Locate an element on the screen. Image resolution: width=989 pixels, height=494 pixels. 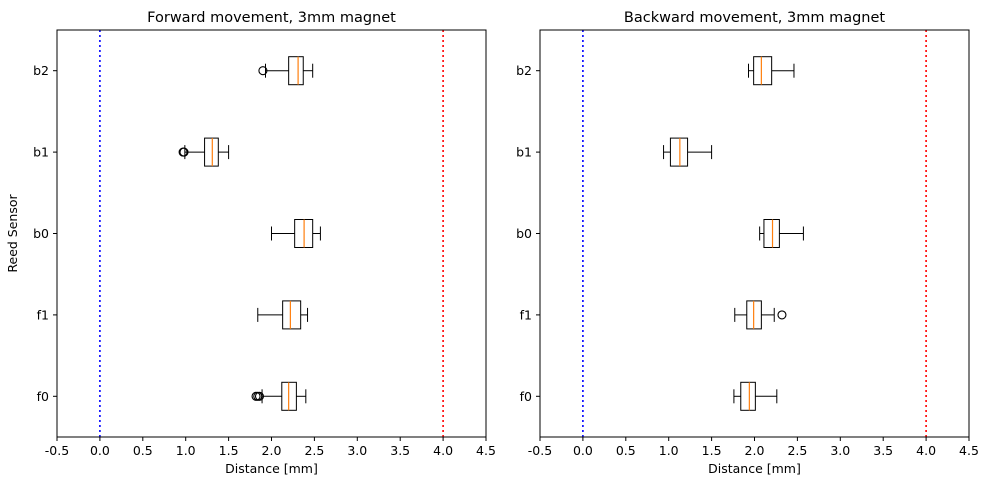
chart-title: Backward movement, 3mm magnet is located at coordinates (755, 18).